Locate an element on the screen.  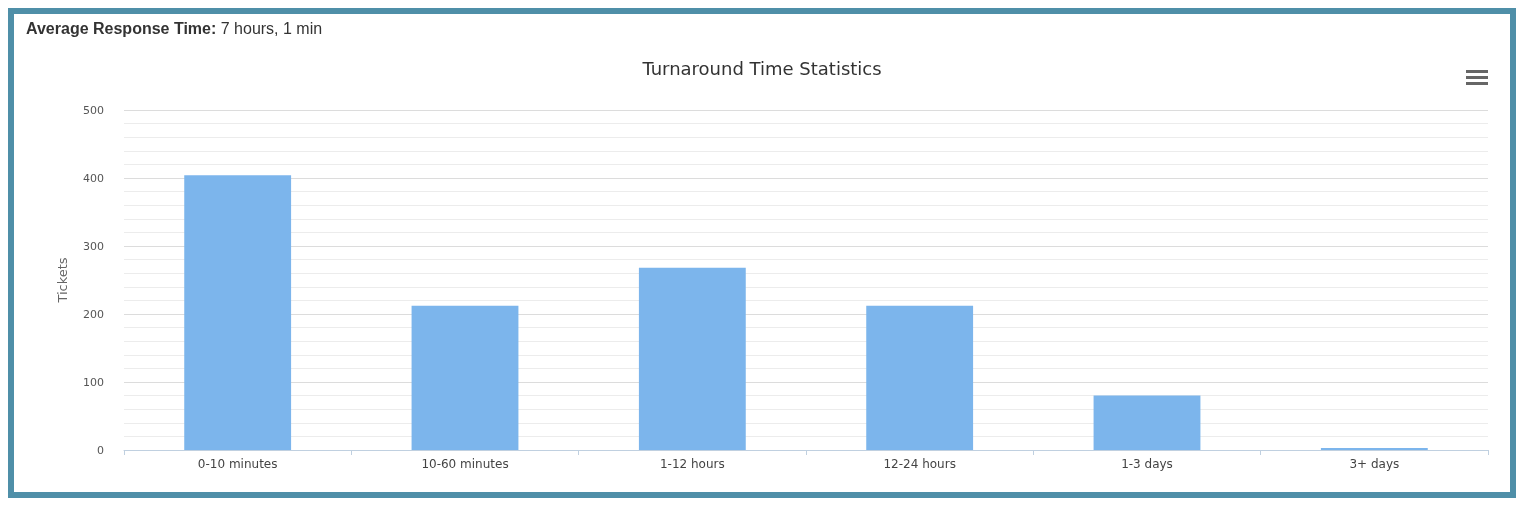
y-tick-label: 300 is located at coordinates (93, 246).